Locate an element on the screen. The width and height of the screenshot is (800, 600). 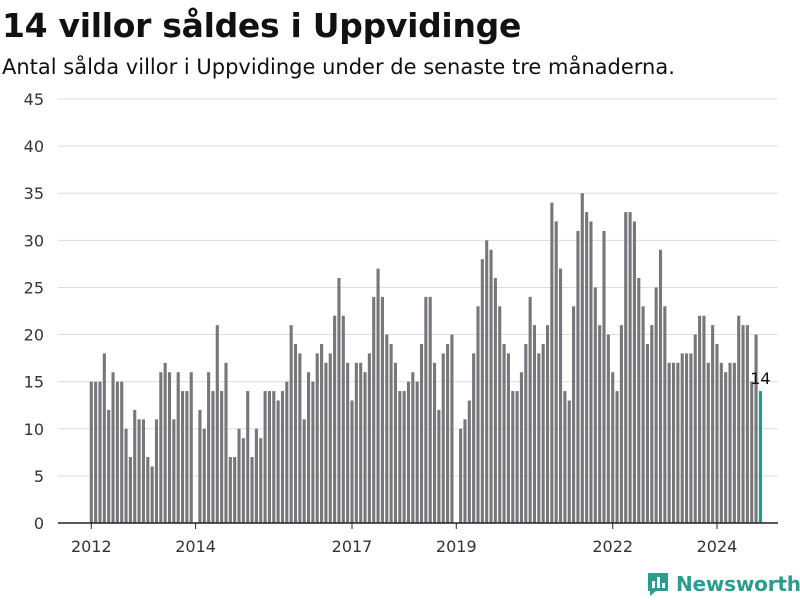
y-tick-label: 30 is located at coordinates (34, 240).